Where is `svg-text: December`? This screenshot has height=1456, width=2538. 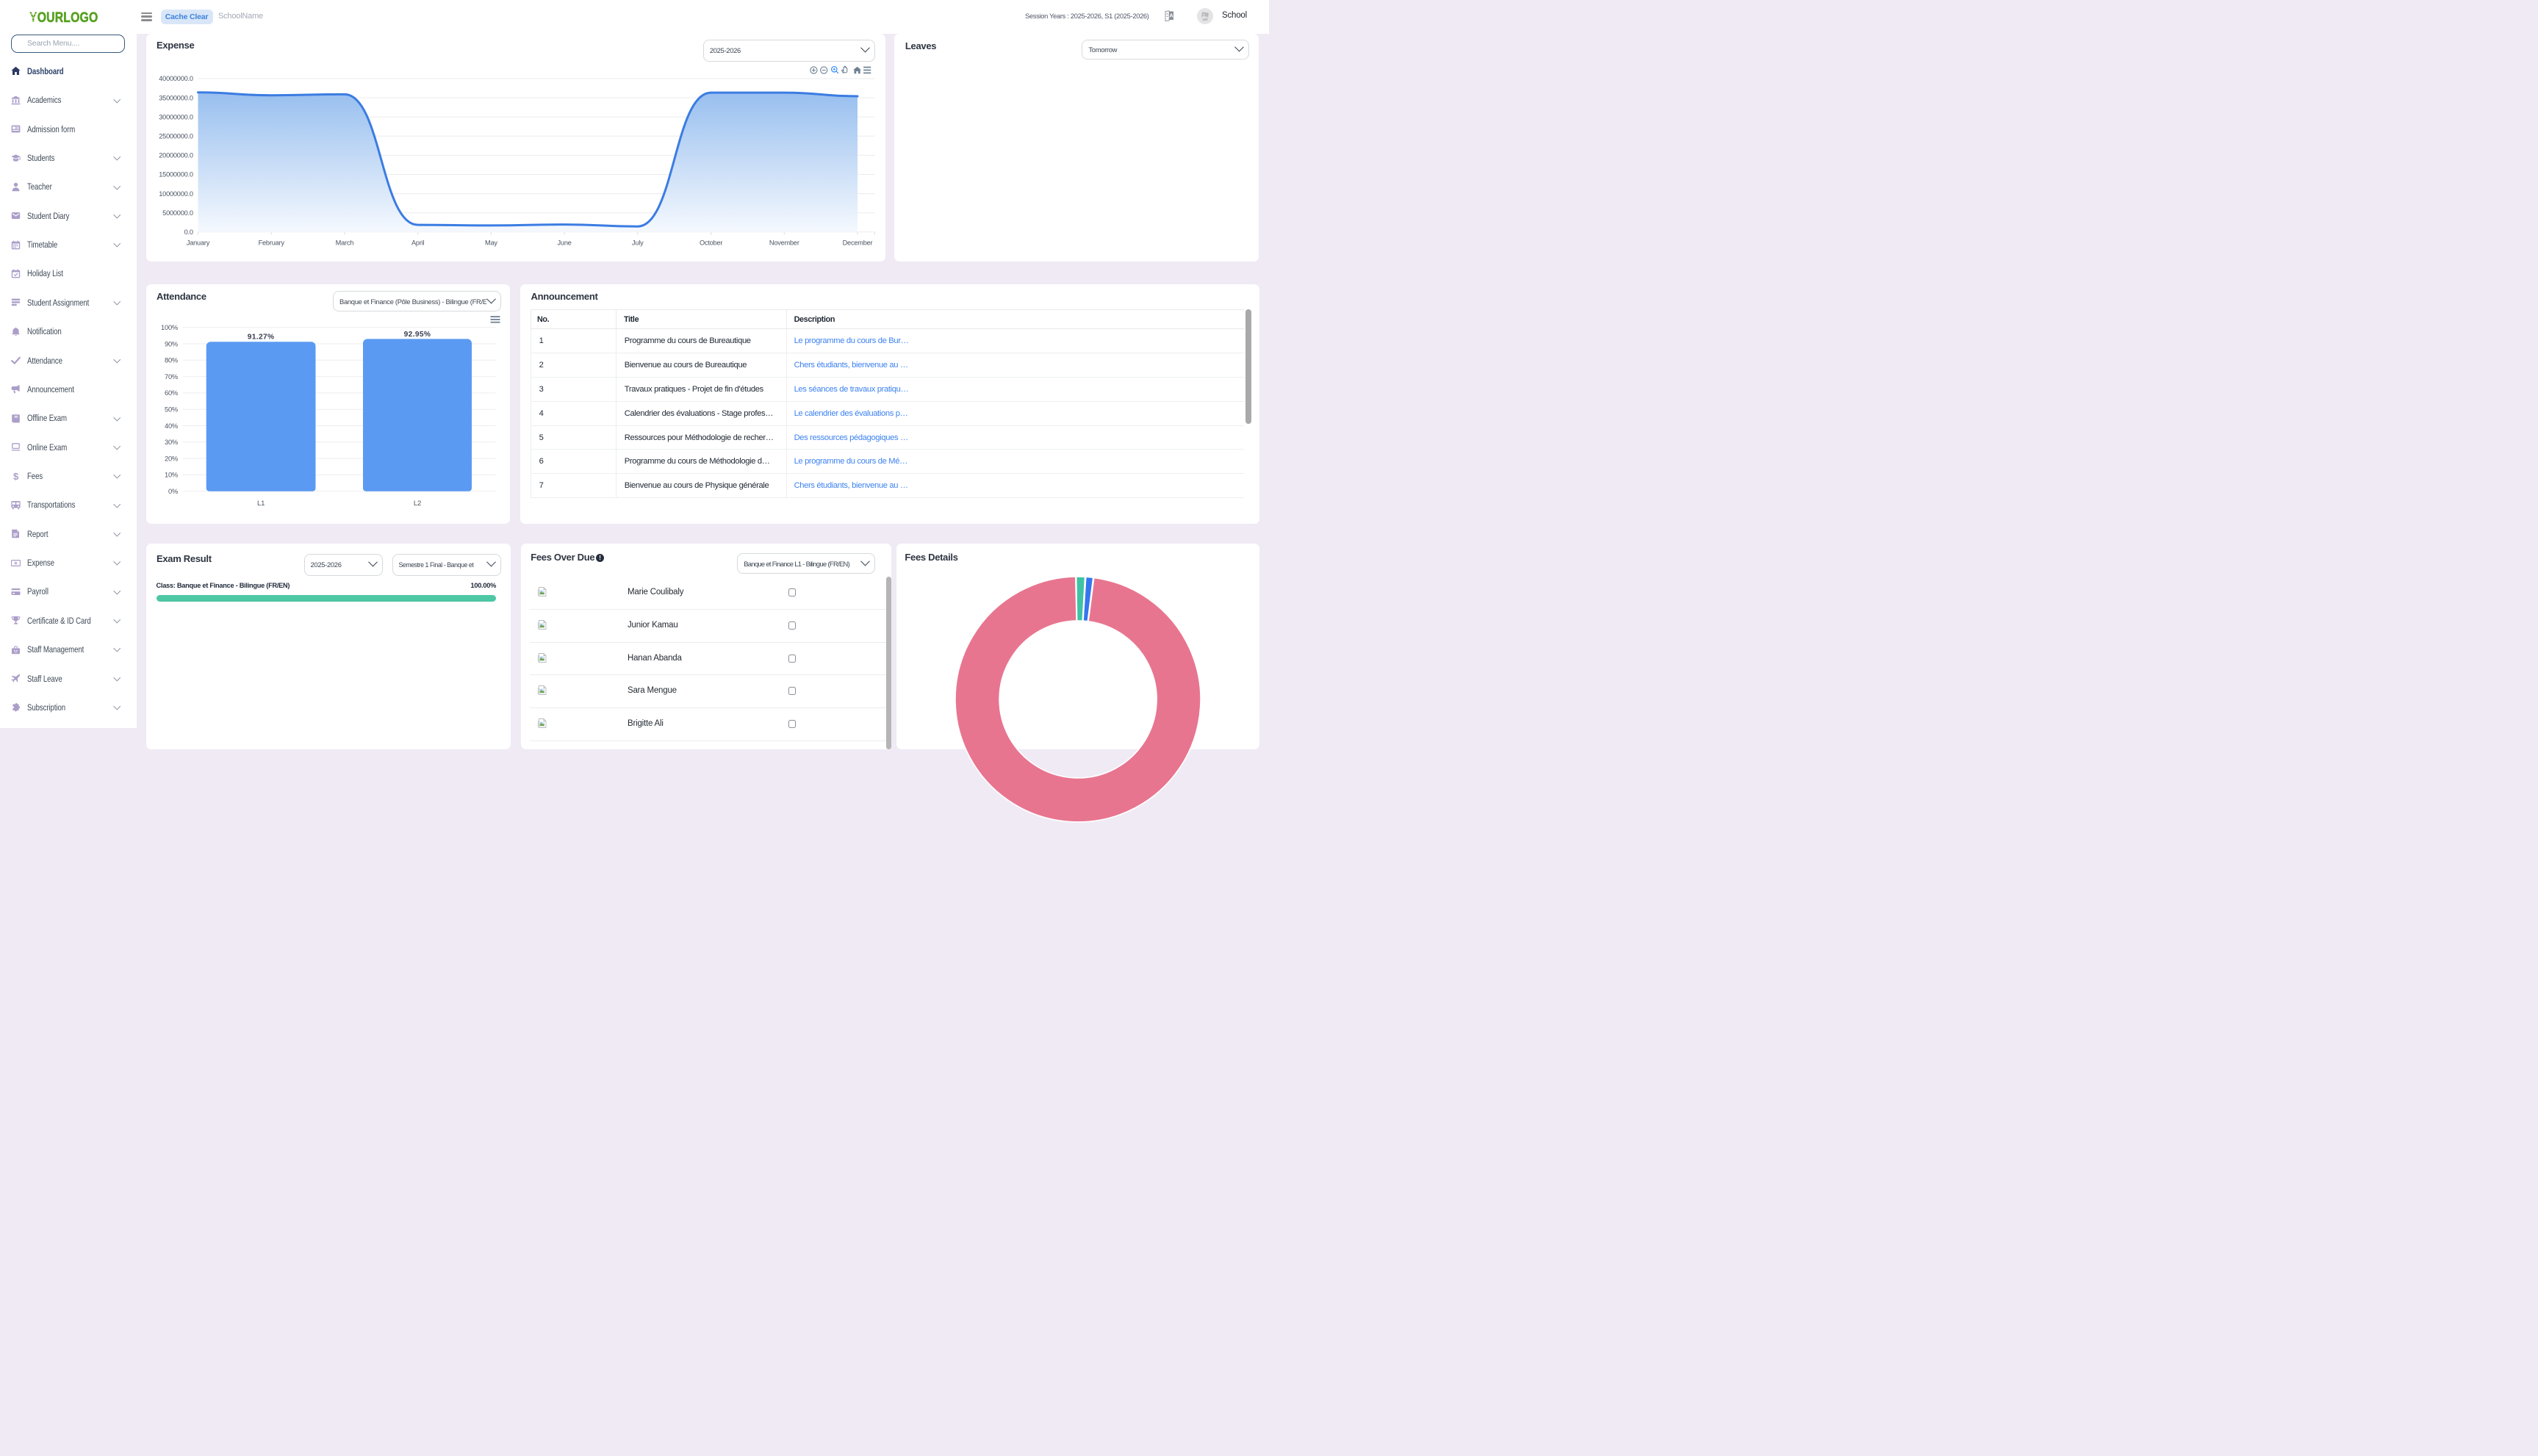 svg-text: December is located at coordinates (857, 242).